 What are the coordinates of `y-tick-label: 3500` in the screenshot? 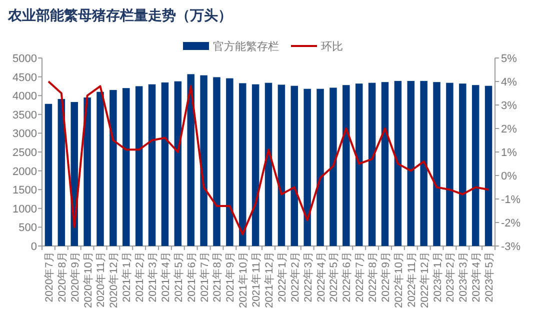 It's located at (24, 115).